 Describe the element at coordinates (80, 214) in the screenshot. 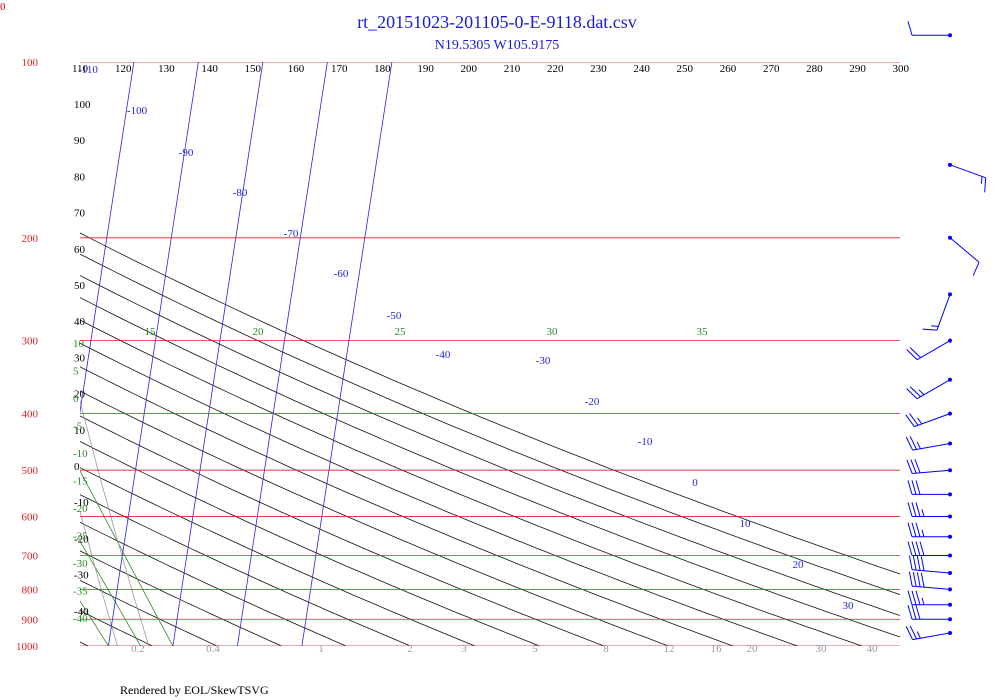

I see `left-isotherm-label: 70` at that location.